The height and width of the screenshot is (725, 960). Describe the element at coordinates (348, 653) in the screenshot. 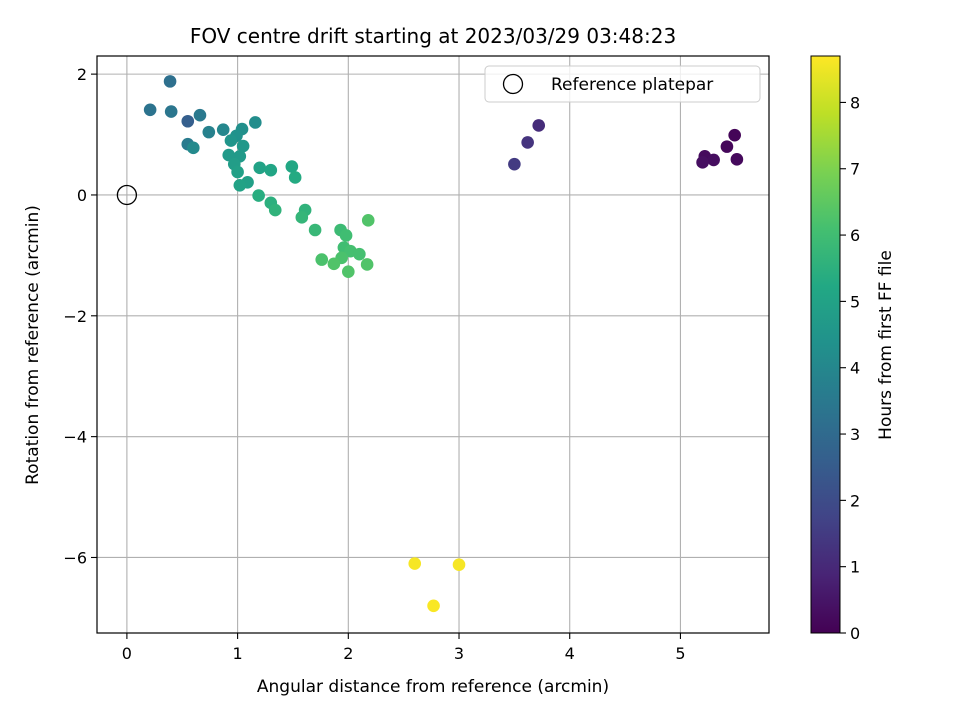

I see `x-tick-label: 2` at that location.